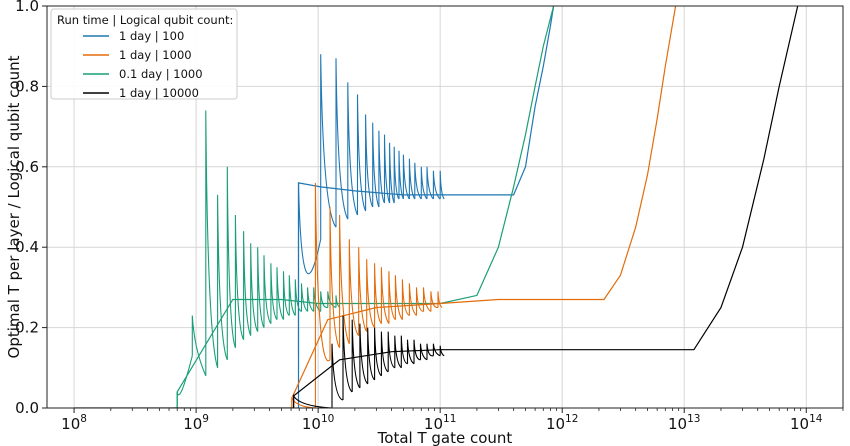 This screenshot has width=850, height=446. Describe the element at coordinates (445, 437) in the screenshot. I see `x-axis-title: Total T gate count` at that location.